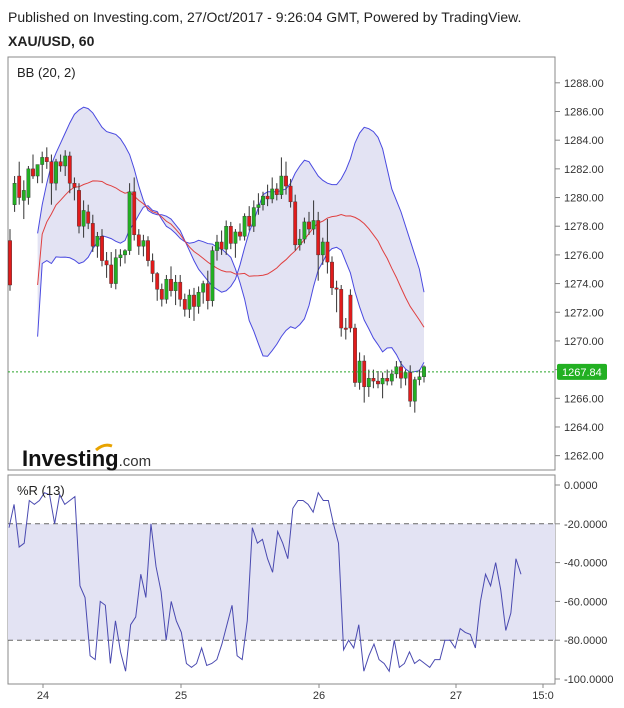 Image resolution: width=624 pixels, height=708 pixels. I want to click on symbol-title: XAU/USD, 60, so click(51, 41).